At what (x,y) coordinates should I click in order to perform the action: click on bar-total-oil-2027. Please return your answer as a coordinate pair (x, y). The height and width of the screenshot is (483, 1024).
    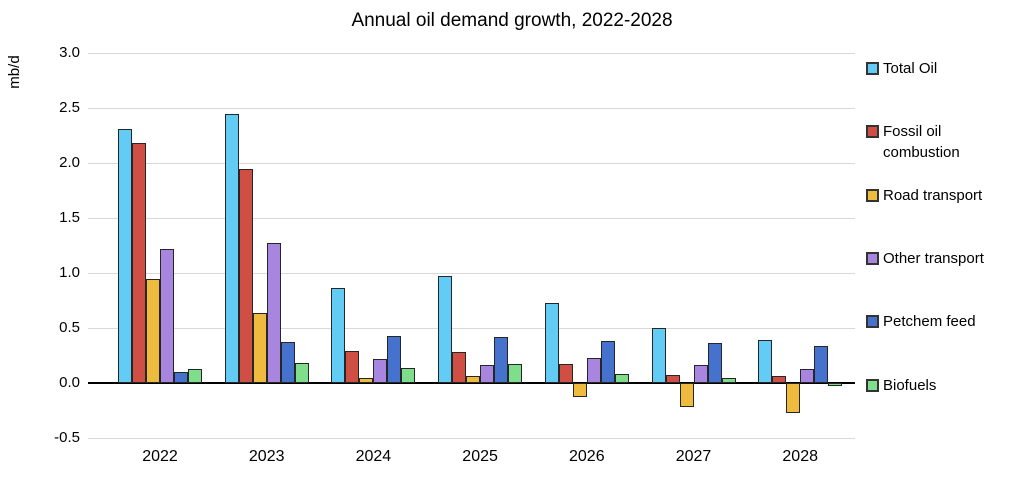
    Looking at the image, I should click on (658, 355).